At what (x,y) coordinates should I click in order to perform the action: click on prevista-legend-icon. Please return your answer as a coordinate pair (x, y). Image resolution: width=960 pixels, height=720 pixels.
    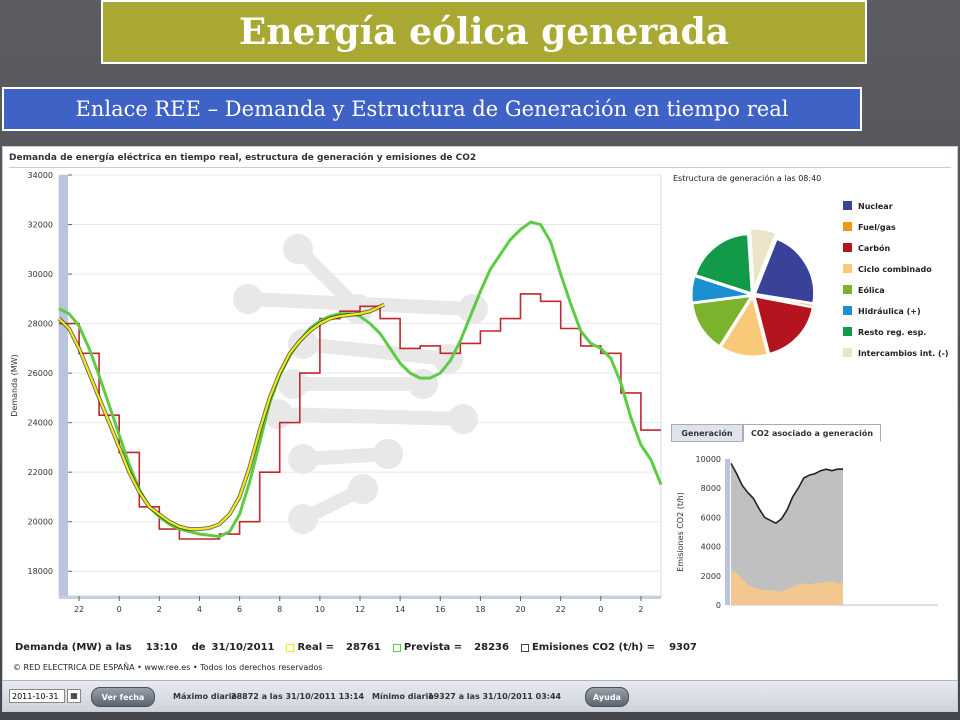
    Looking at the image, I should click on (396, 647).